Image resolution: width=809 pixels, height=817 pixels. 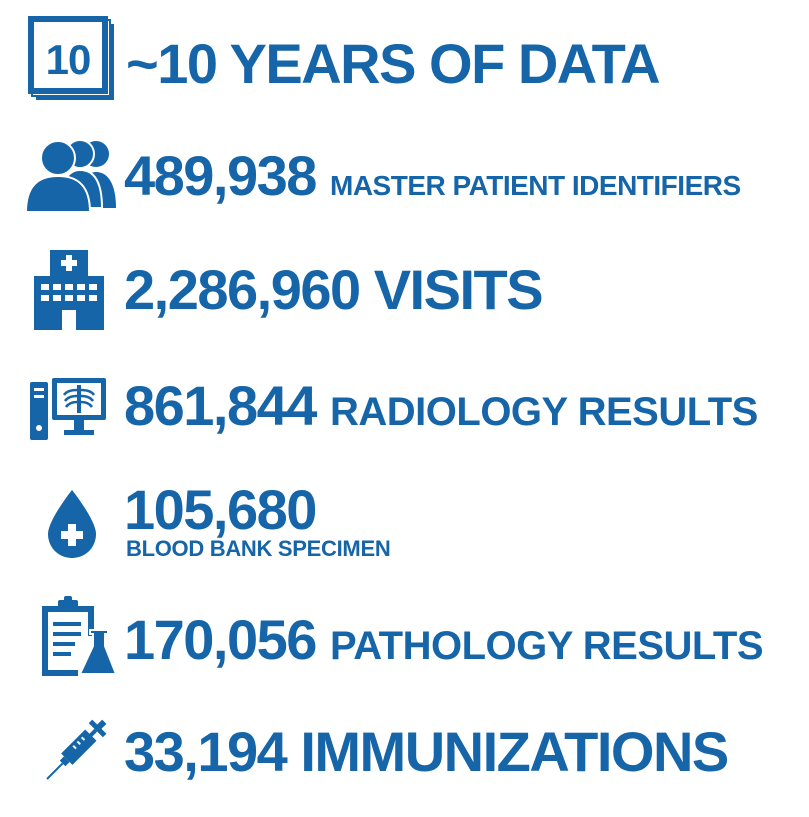 I want to click on hospital-icon, so click(x=69, y=290).